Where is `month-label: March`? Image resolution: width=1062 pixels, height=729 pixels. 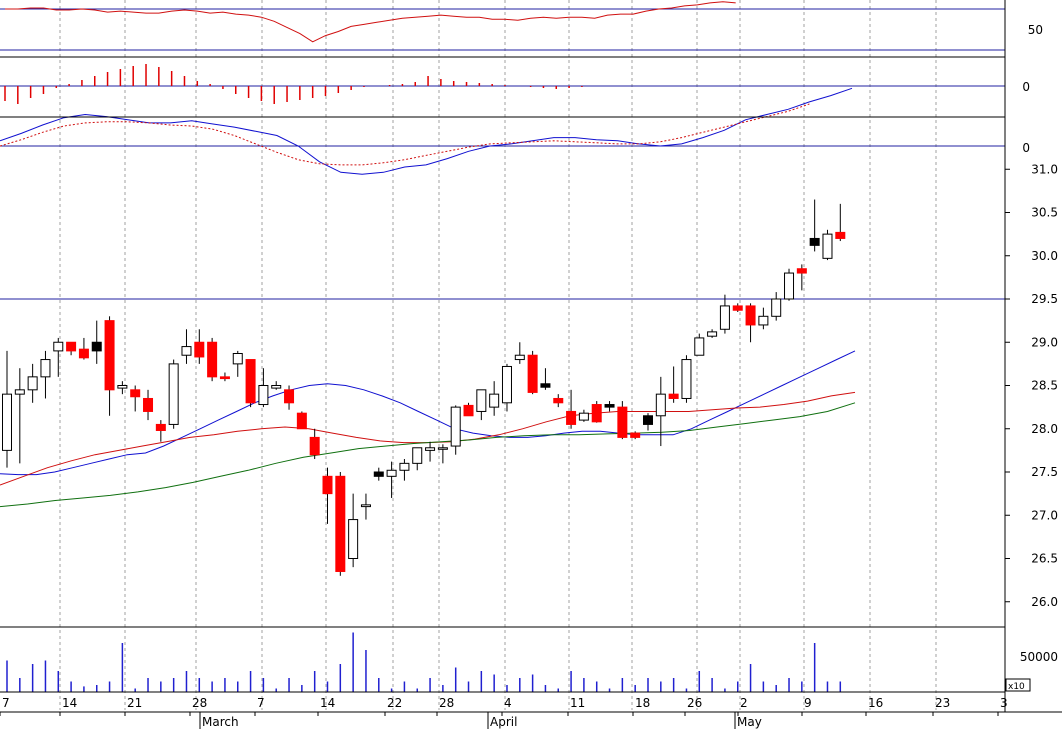
month-label: March is located at coordinates (220, 722).